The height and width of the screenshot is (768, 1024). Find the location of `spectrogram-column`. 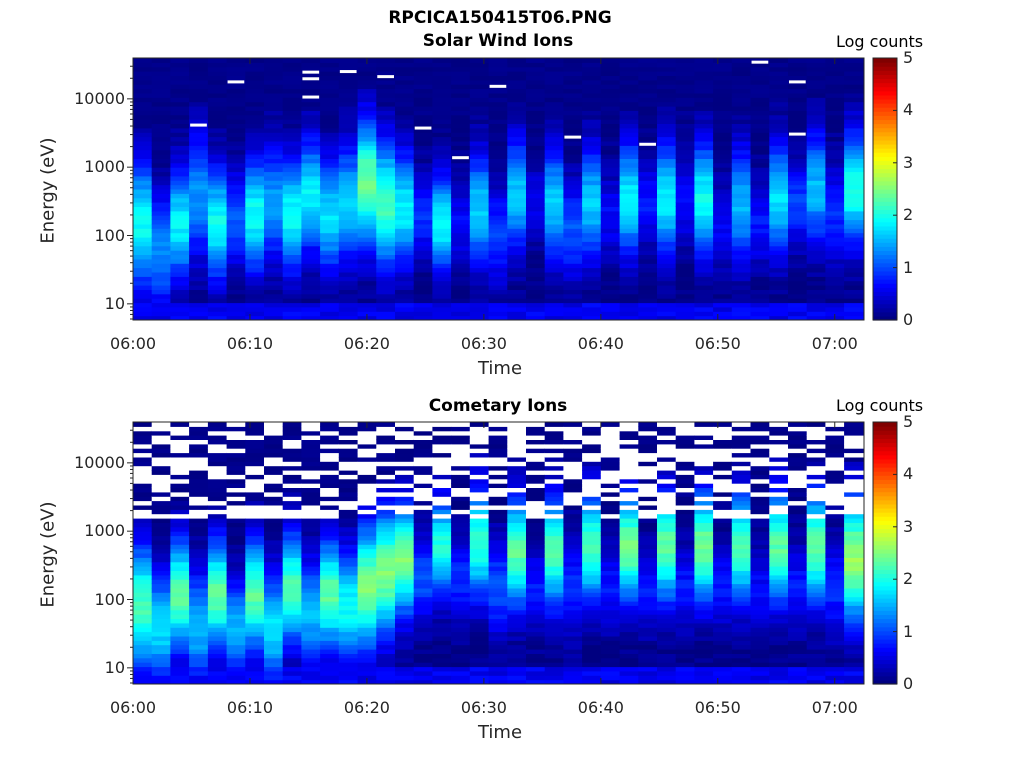

spectrogram-column is located at coordinates (798, 189).